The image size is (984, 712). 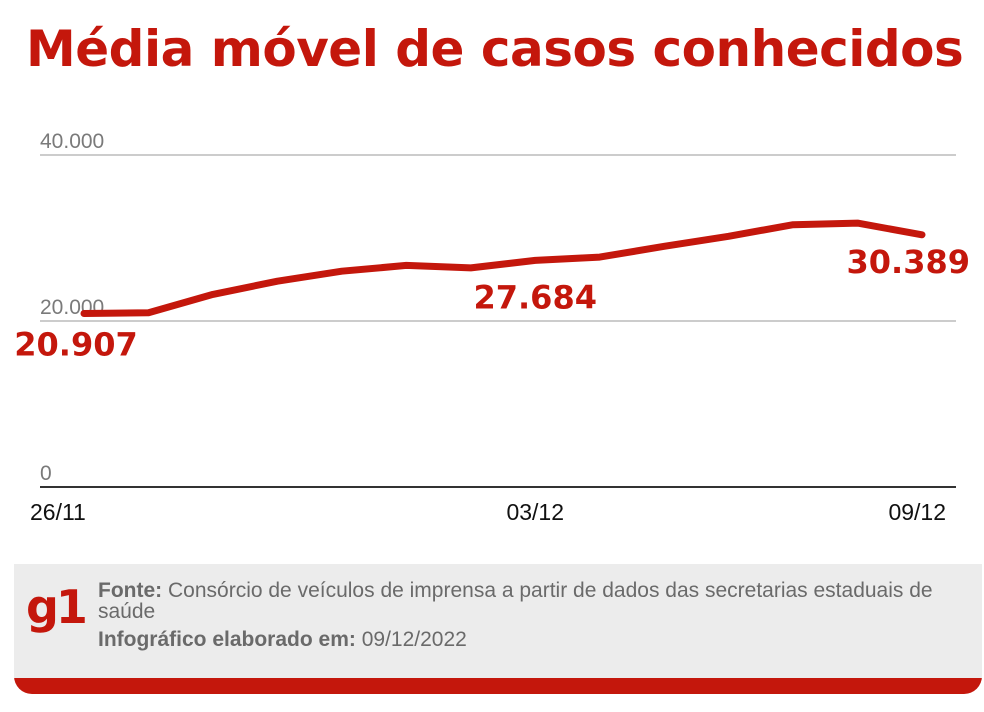 I want to click on series-layer, so click(x=503, y=268).